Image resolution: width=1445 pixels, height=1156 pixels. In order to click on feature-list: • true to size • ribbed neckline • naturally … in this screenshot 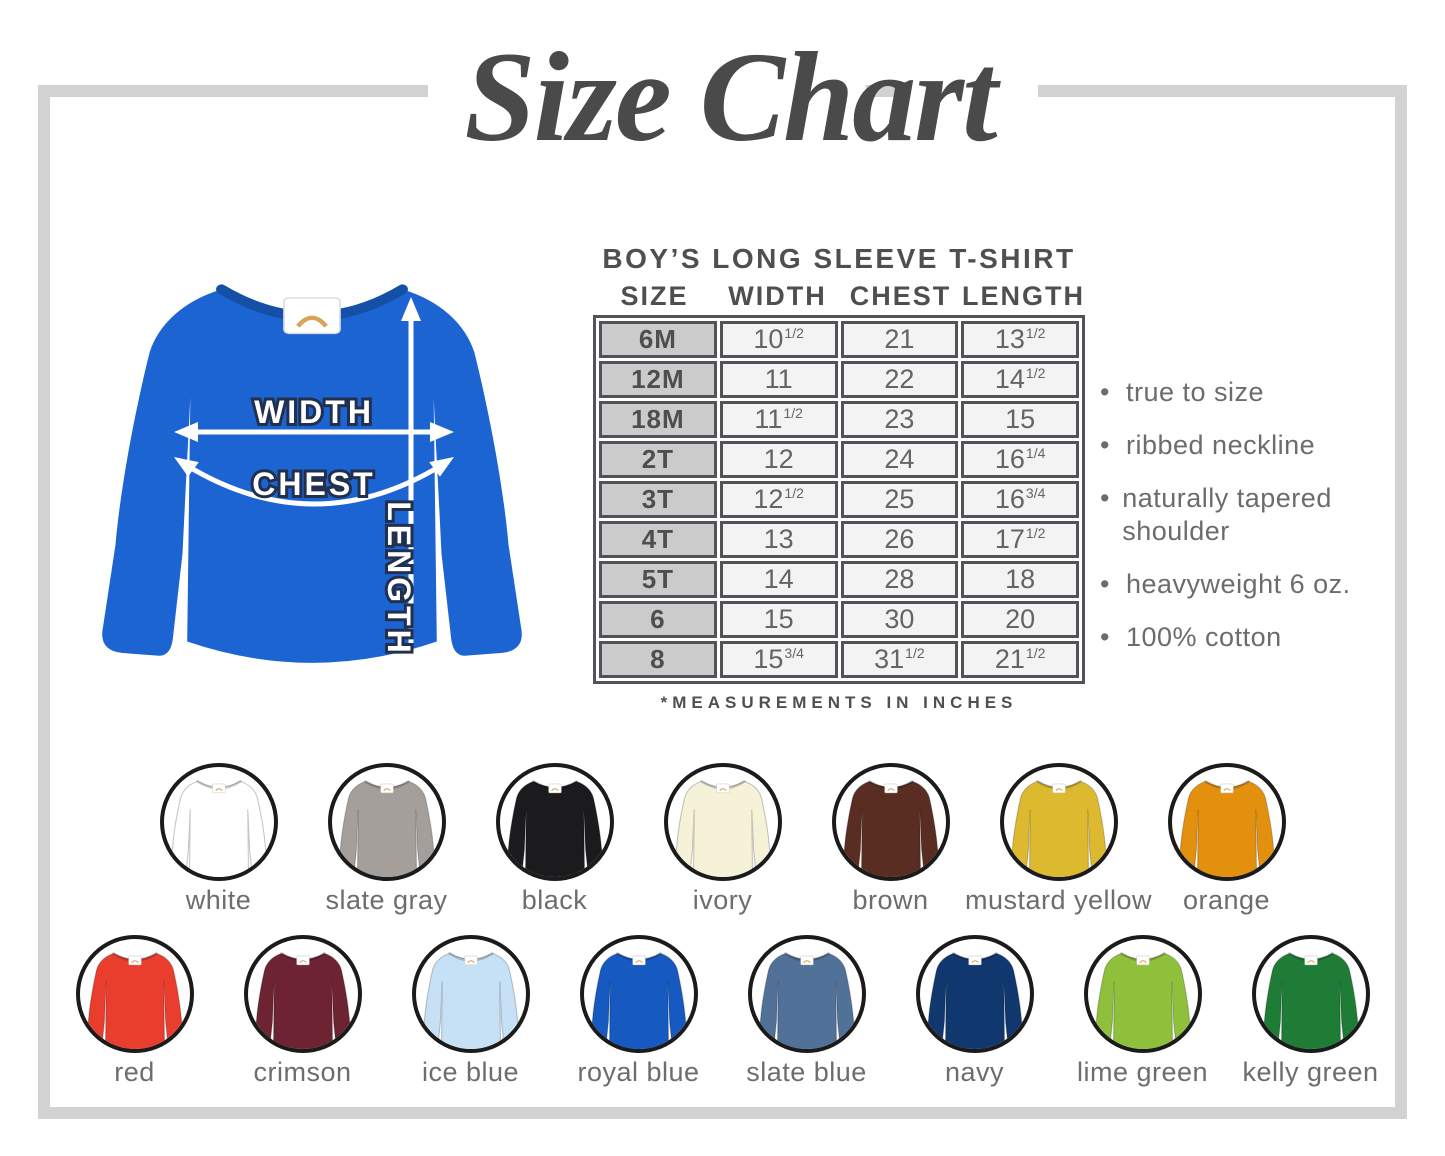, I will do `click(1250, 525)`.